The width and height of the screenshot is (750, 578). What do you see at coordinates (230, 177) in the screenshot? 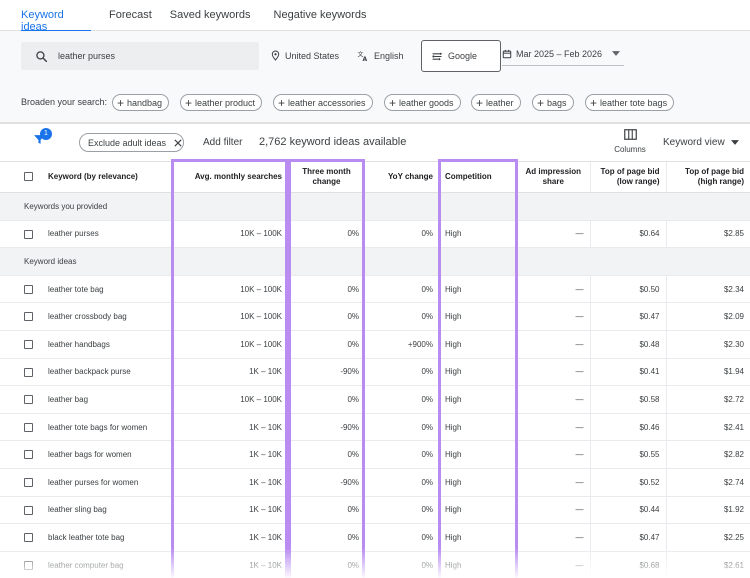
I see `header-avg-monthly-searches: Avg. monthly searches` at bounding box center [230, 177].